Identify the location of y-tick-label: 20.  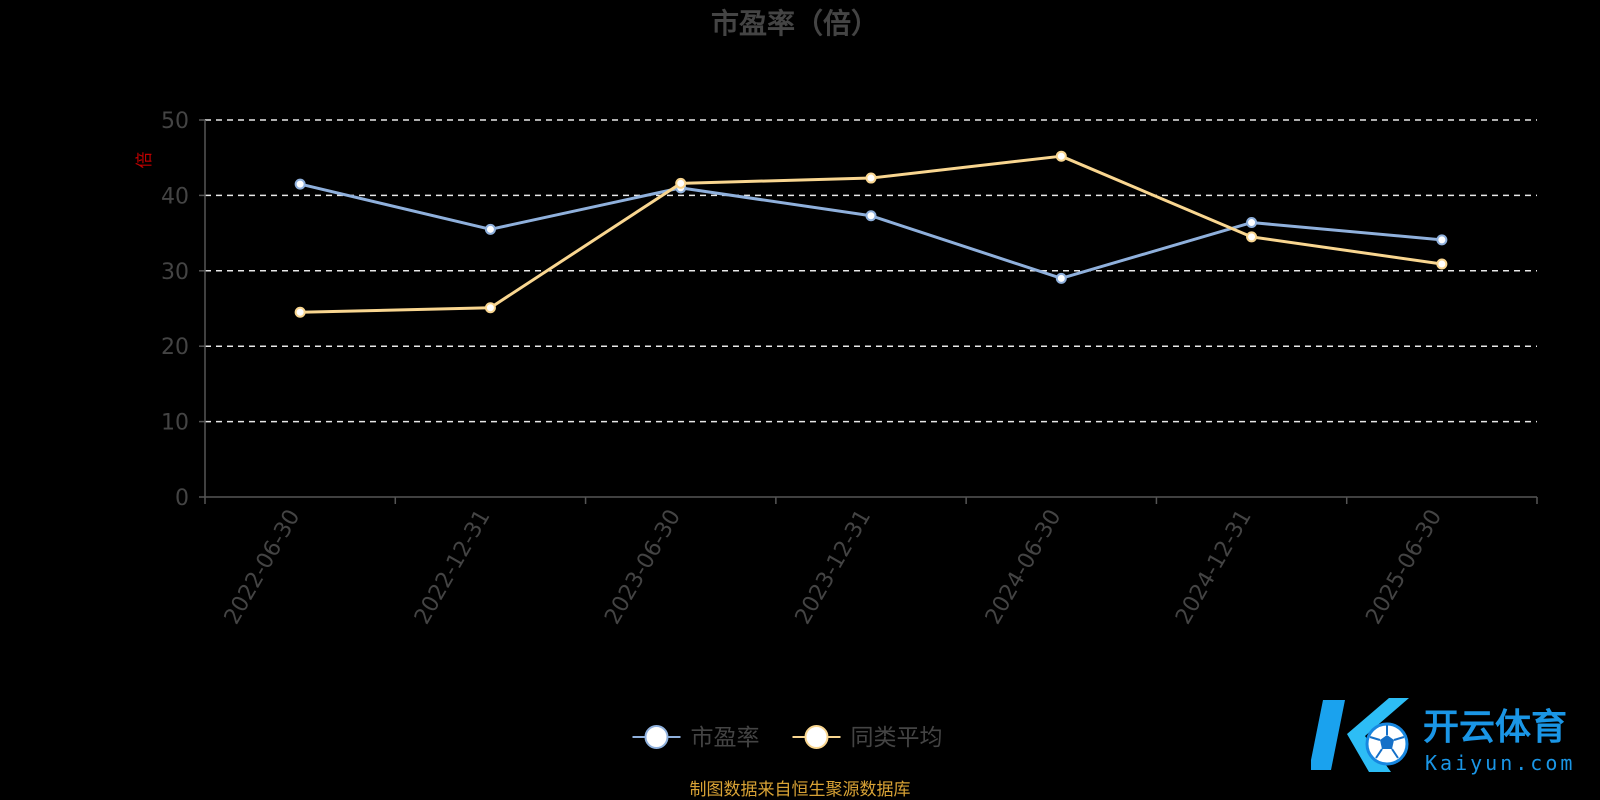
(175, 347).